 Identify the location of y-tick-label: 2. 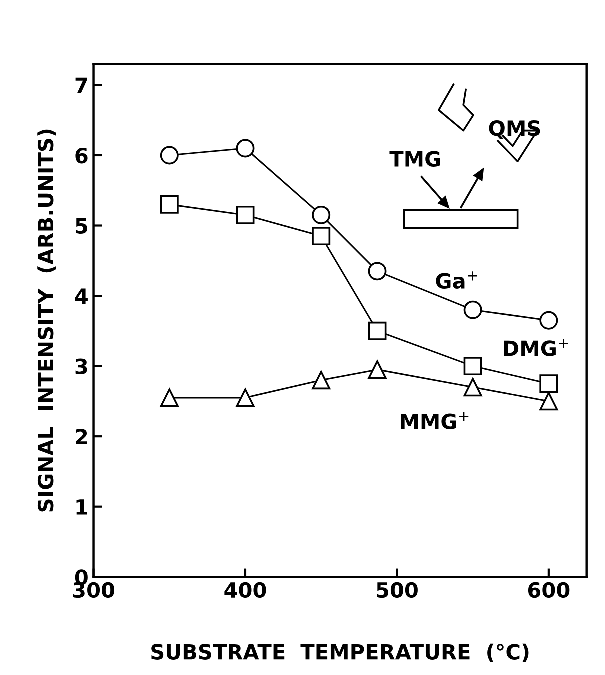
(82, 436).